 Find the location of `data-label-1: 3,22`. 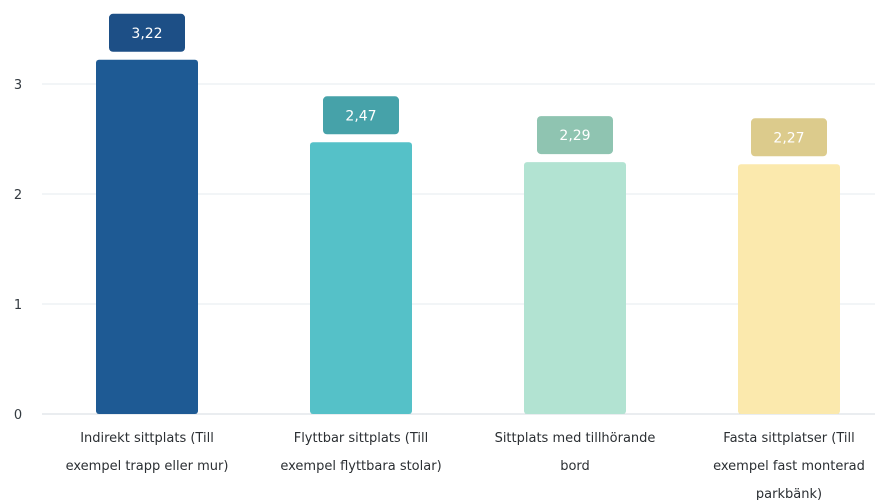

data-label-1: 3,22 is located at coordinates (146, 34).